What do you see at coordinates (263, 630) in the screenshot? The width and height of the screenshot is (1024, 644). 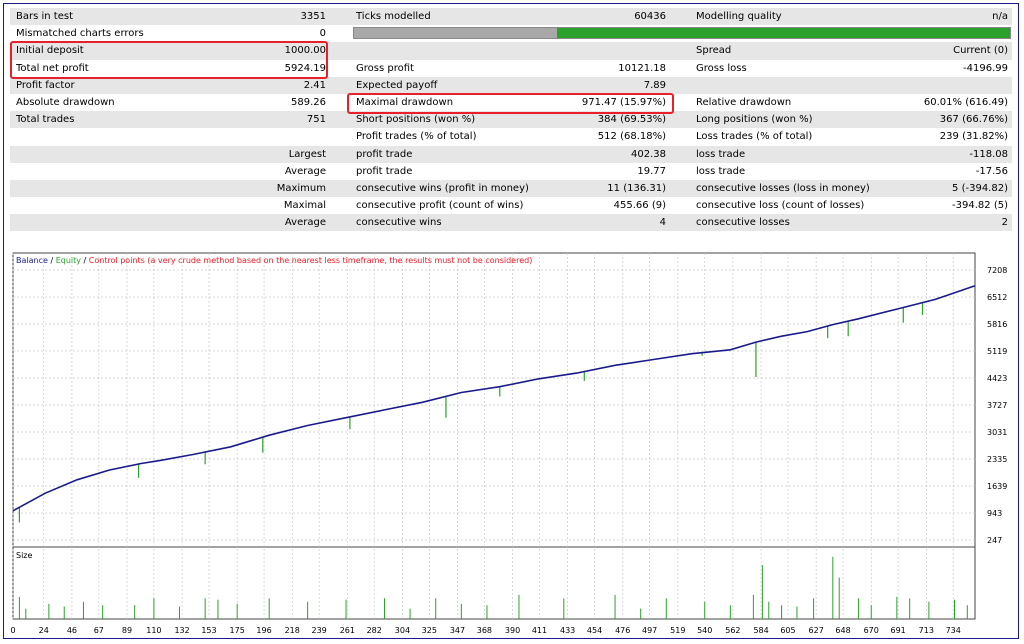 I see `x-tick-label: 196` at bounding box center [263, 630].